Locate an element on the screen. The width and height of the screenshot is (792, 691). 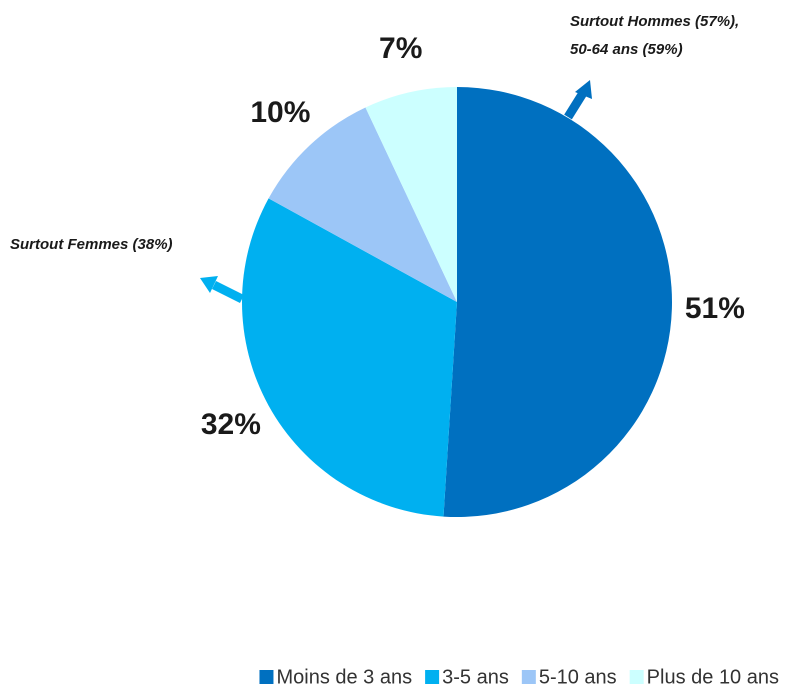
legend-label: 3-5 ans is located at coordinates (475, 677).